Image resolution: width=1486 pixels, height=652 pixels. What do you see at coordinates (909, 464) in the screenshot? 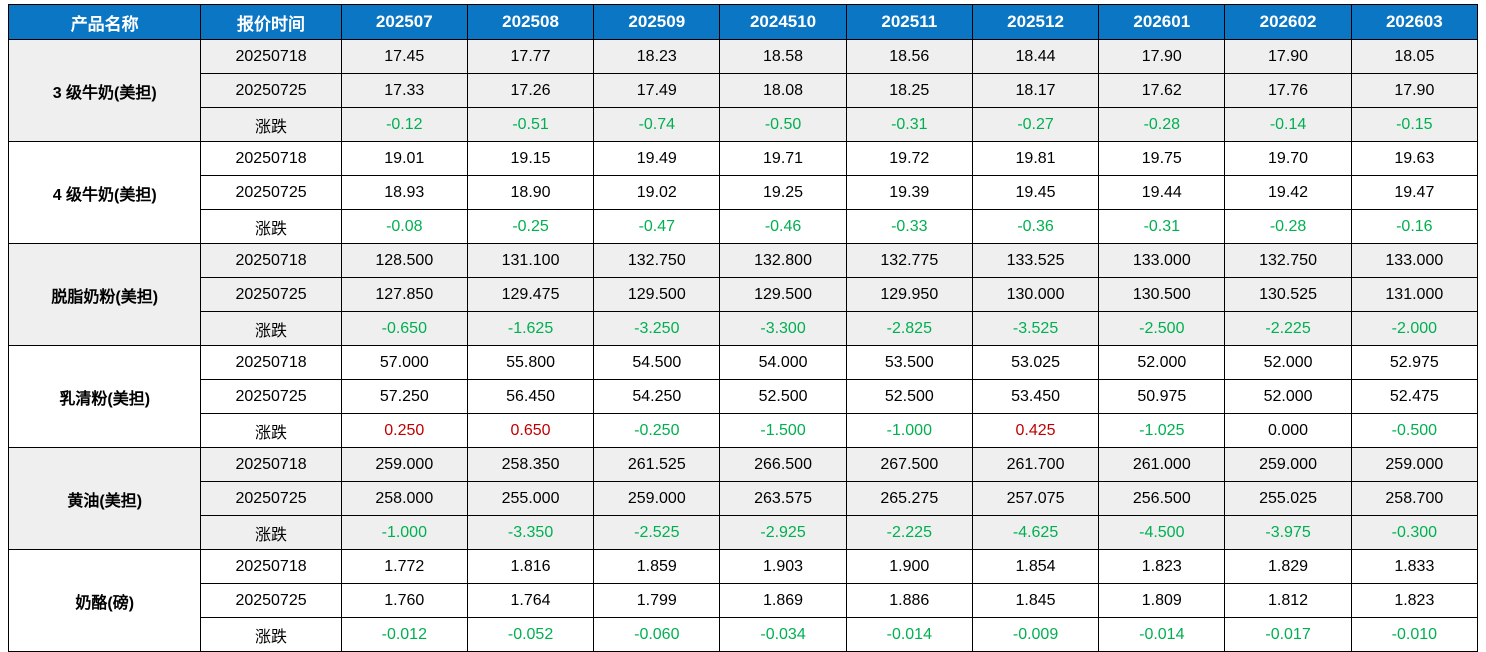
I see `price-value-cell: 267.500` at bounding box center [909, 464].